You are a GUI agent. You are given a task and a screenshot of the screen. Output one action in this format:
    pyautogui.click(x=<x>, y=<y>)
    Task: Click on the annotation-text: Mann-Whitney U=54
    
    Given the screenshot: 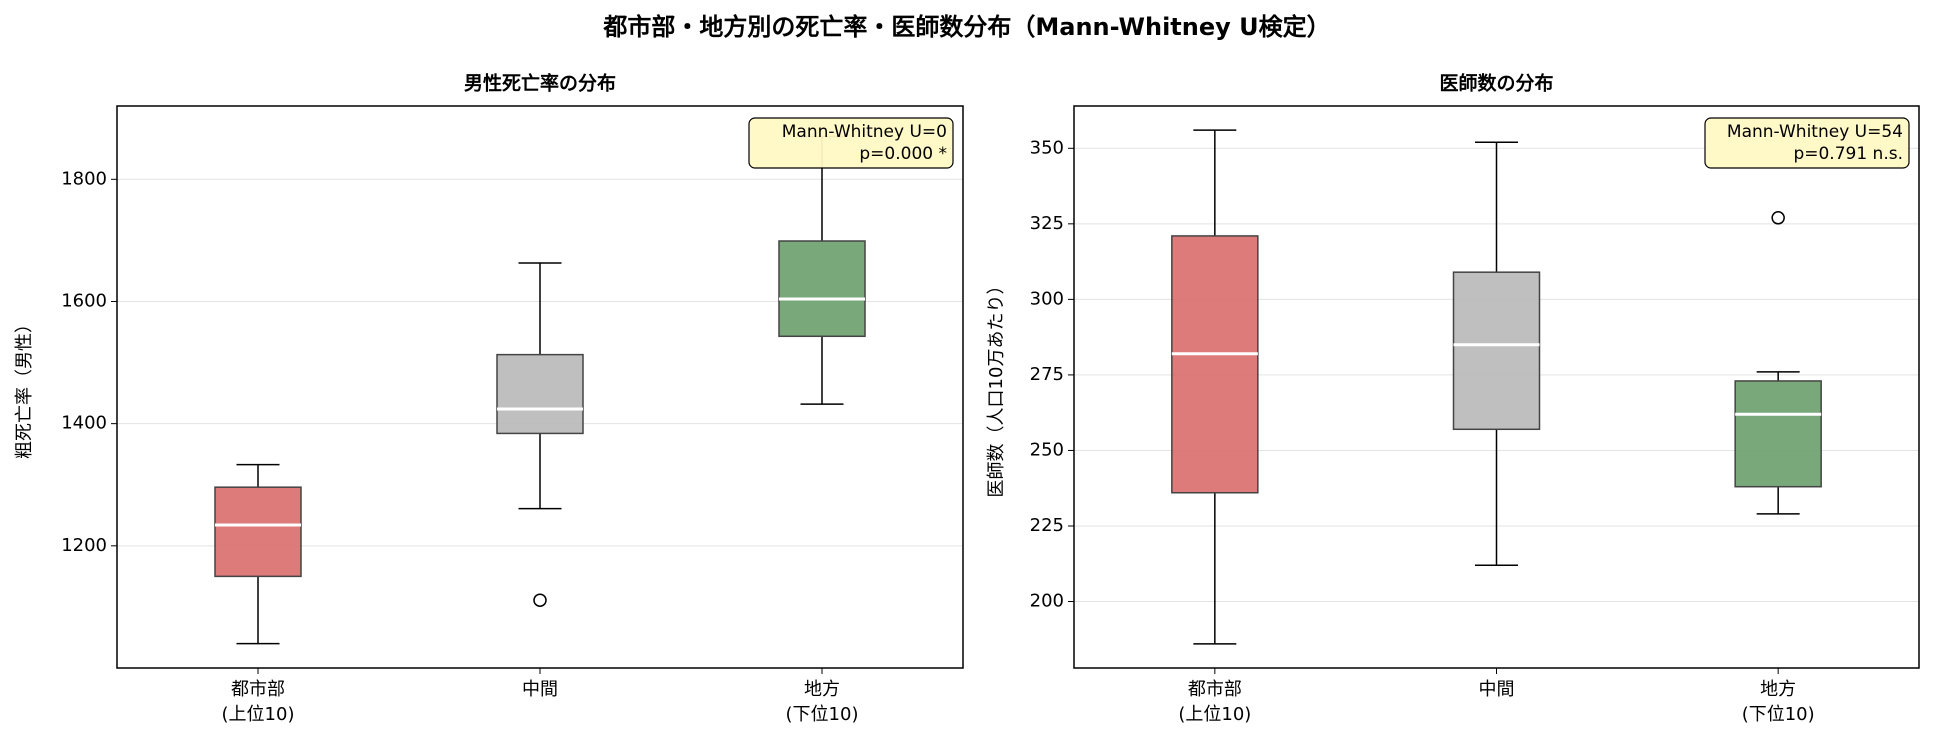 What is the action you would take?
    pyautogui.click(x=1815, y=132)
    